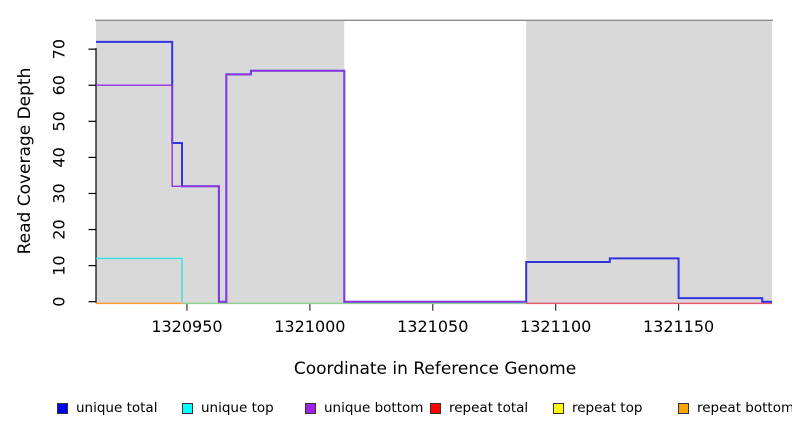 This screenshot has width=792, height=432. I want to click on legend-label: repeat total, so click(489, 408).